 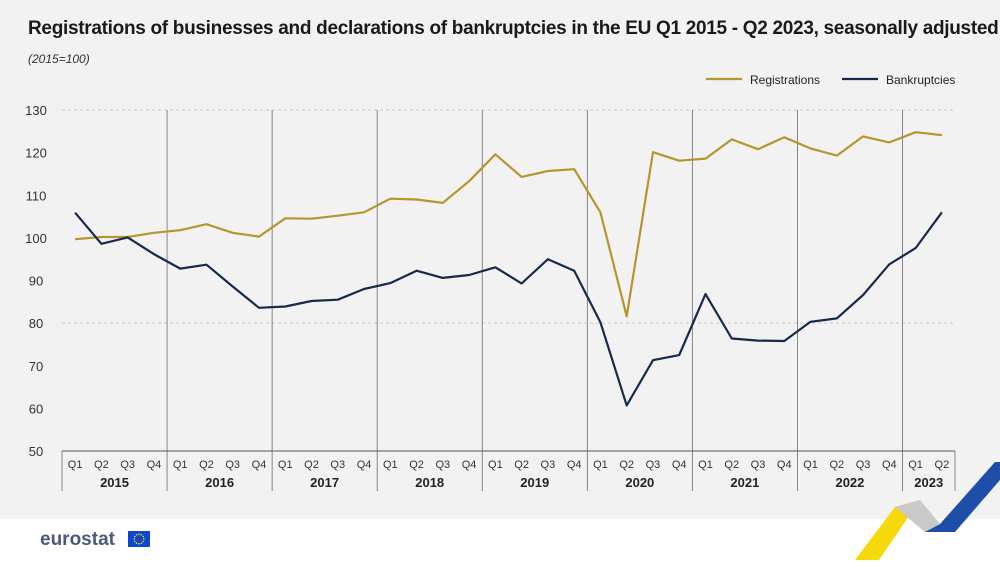 I want to click on legend-label-bankruptcies: Bankruptcies, so click(x=920, y=80).